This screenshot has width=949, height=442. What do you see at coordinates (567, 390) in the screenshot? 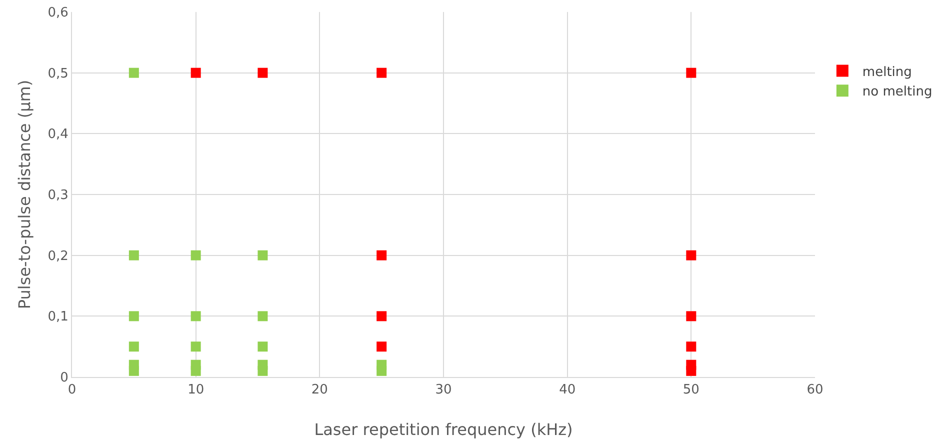
I see `x-tick-label: 40` at bounding box center [567, 390].